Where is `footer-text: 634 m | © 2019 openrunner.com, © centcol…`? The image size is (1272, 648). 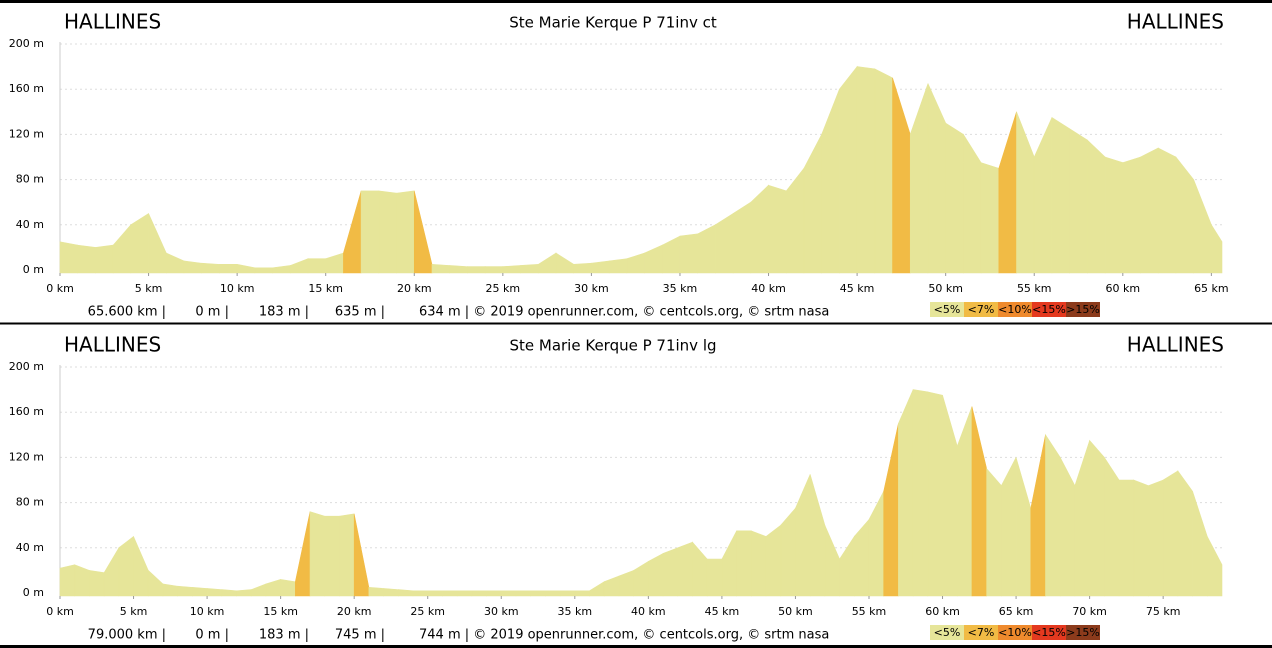
footer-text: 634 m | © 2019 openrunner.com, © centcol… is located at coordinates (624, 312).